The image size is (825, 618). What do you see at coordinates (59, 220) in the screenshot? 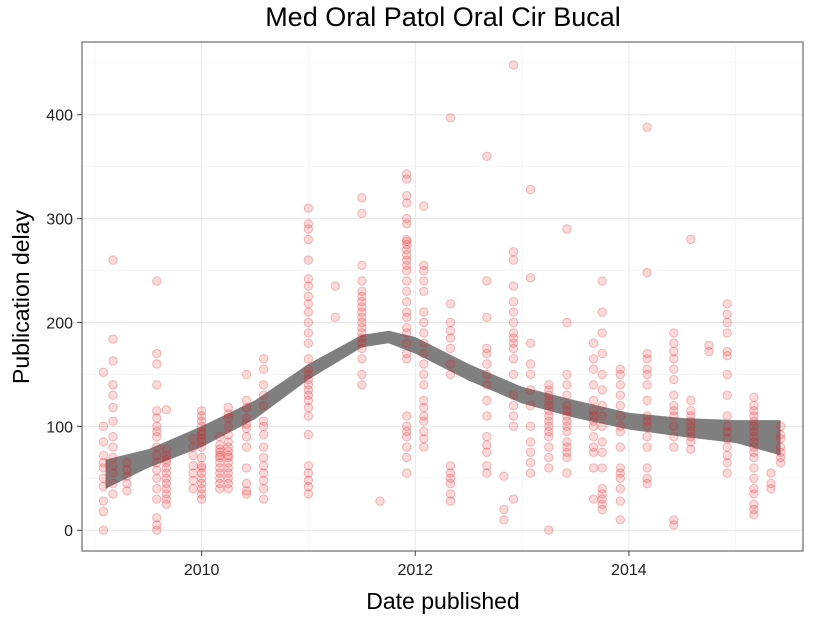
I see `y-tick-label: 300` at bounding box center [59, 220].